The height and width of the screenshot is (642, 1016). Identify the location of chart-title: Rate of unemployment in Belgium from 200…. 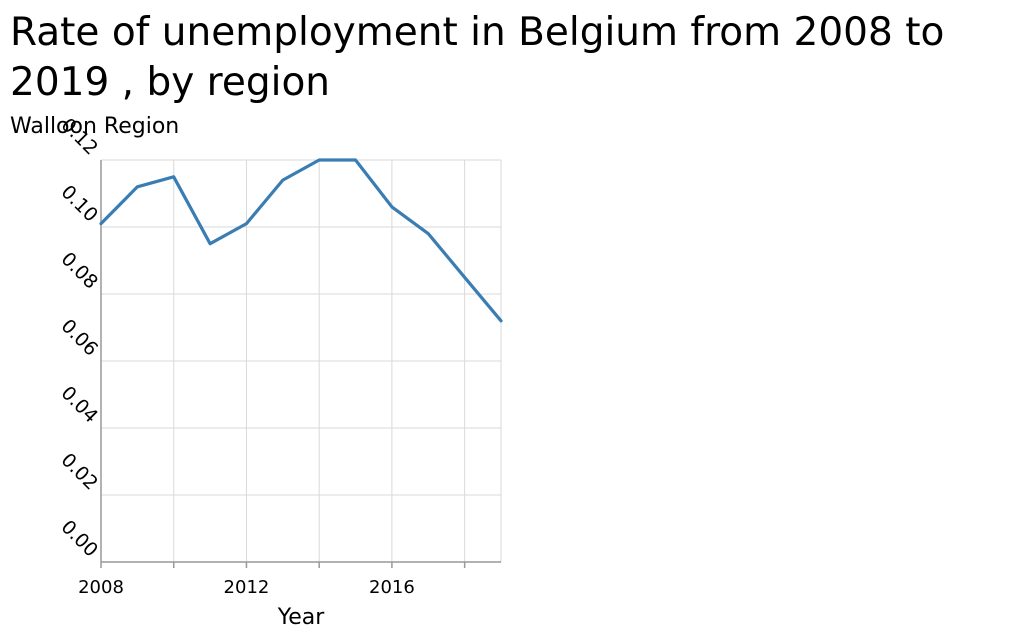
(477, 57).